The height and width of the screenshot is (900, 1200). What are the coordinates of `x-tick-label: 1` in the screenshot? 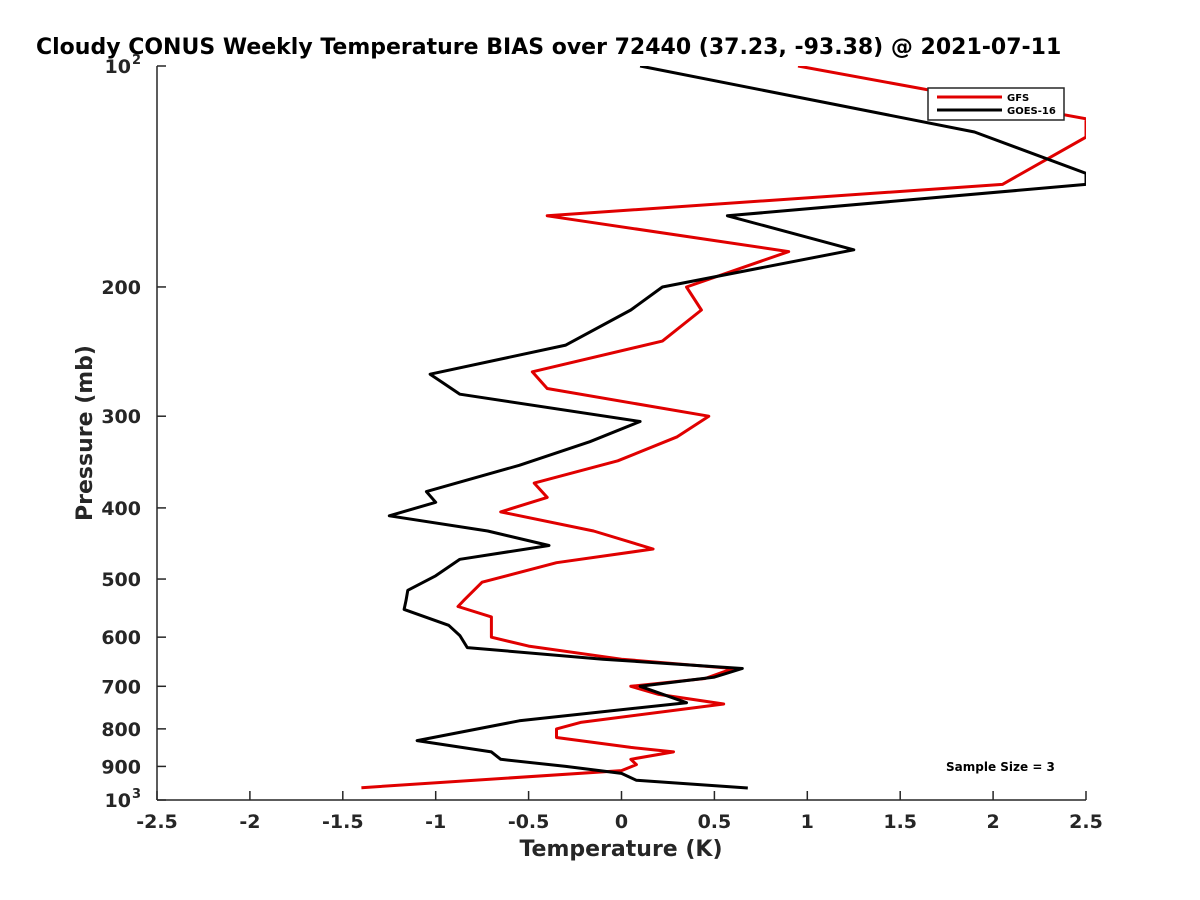 It's located at (807, 822).